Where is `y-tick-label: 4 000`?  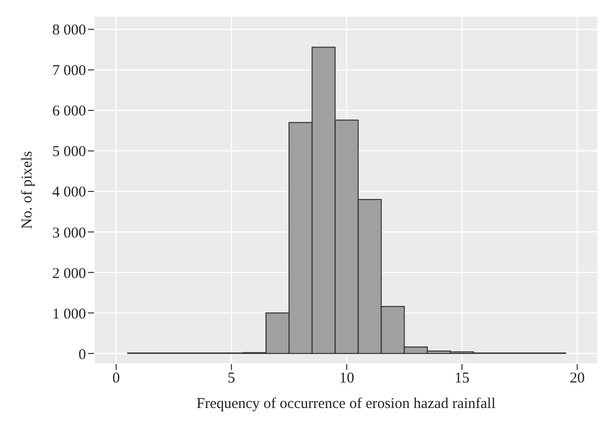
y-tick-label: 4 000 is located at coordinates (69, 192).